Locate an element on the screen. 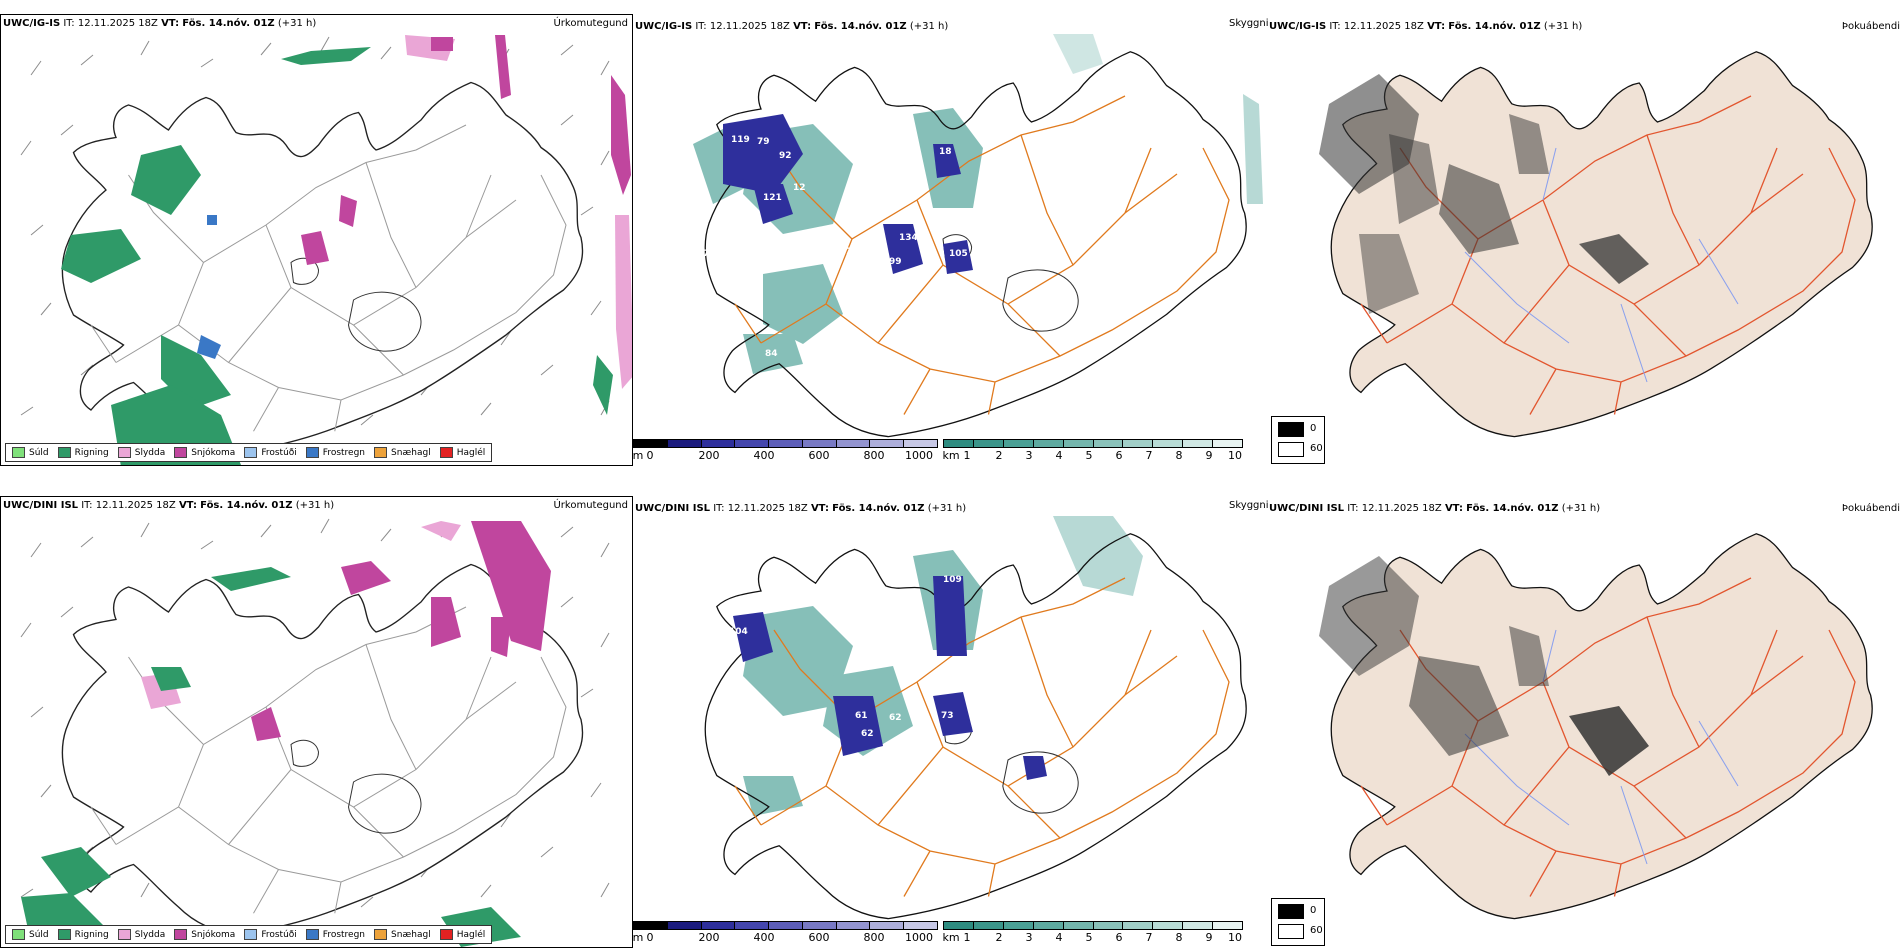 The image size is (1900, 950). visibility-colorbar: km 1 2 3 4 5 6 7 8 9 10 is located at coordinates (1092, 450).